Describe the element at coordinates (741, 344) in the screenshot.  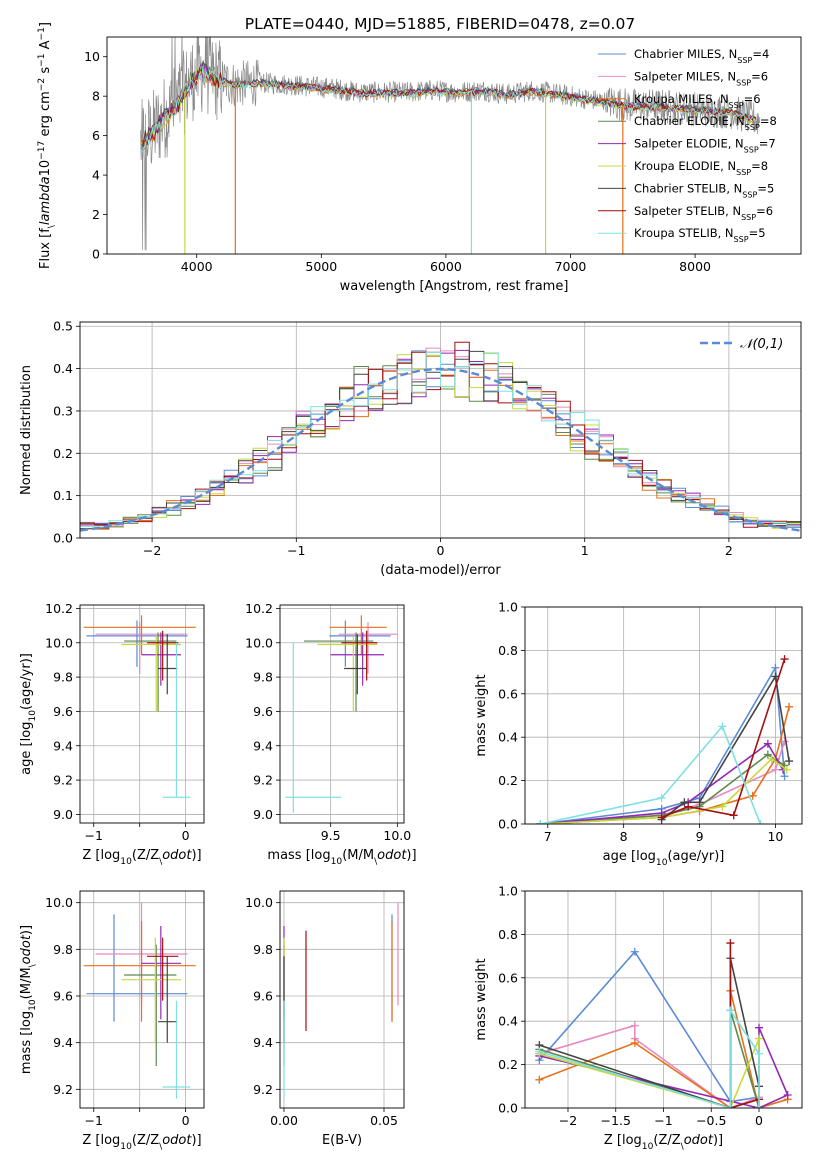
I see `legend: 𝒩(0,1)` at that location.